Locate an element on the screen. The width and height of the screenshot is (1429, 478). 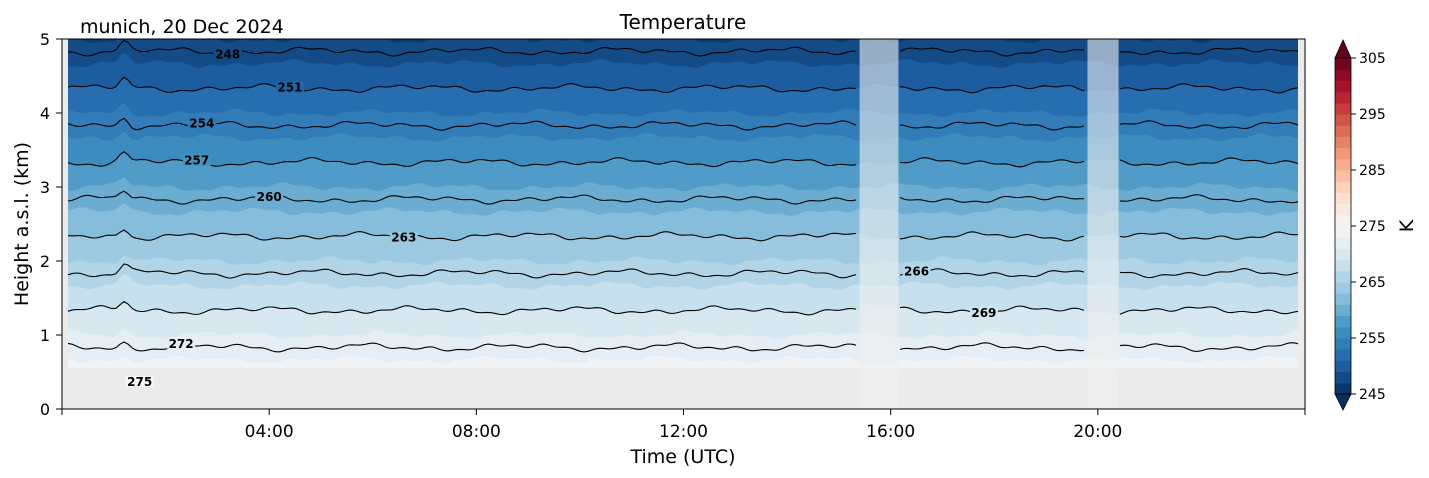
contour-label-266: 266 is located at coordinates (916, 271).